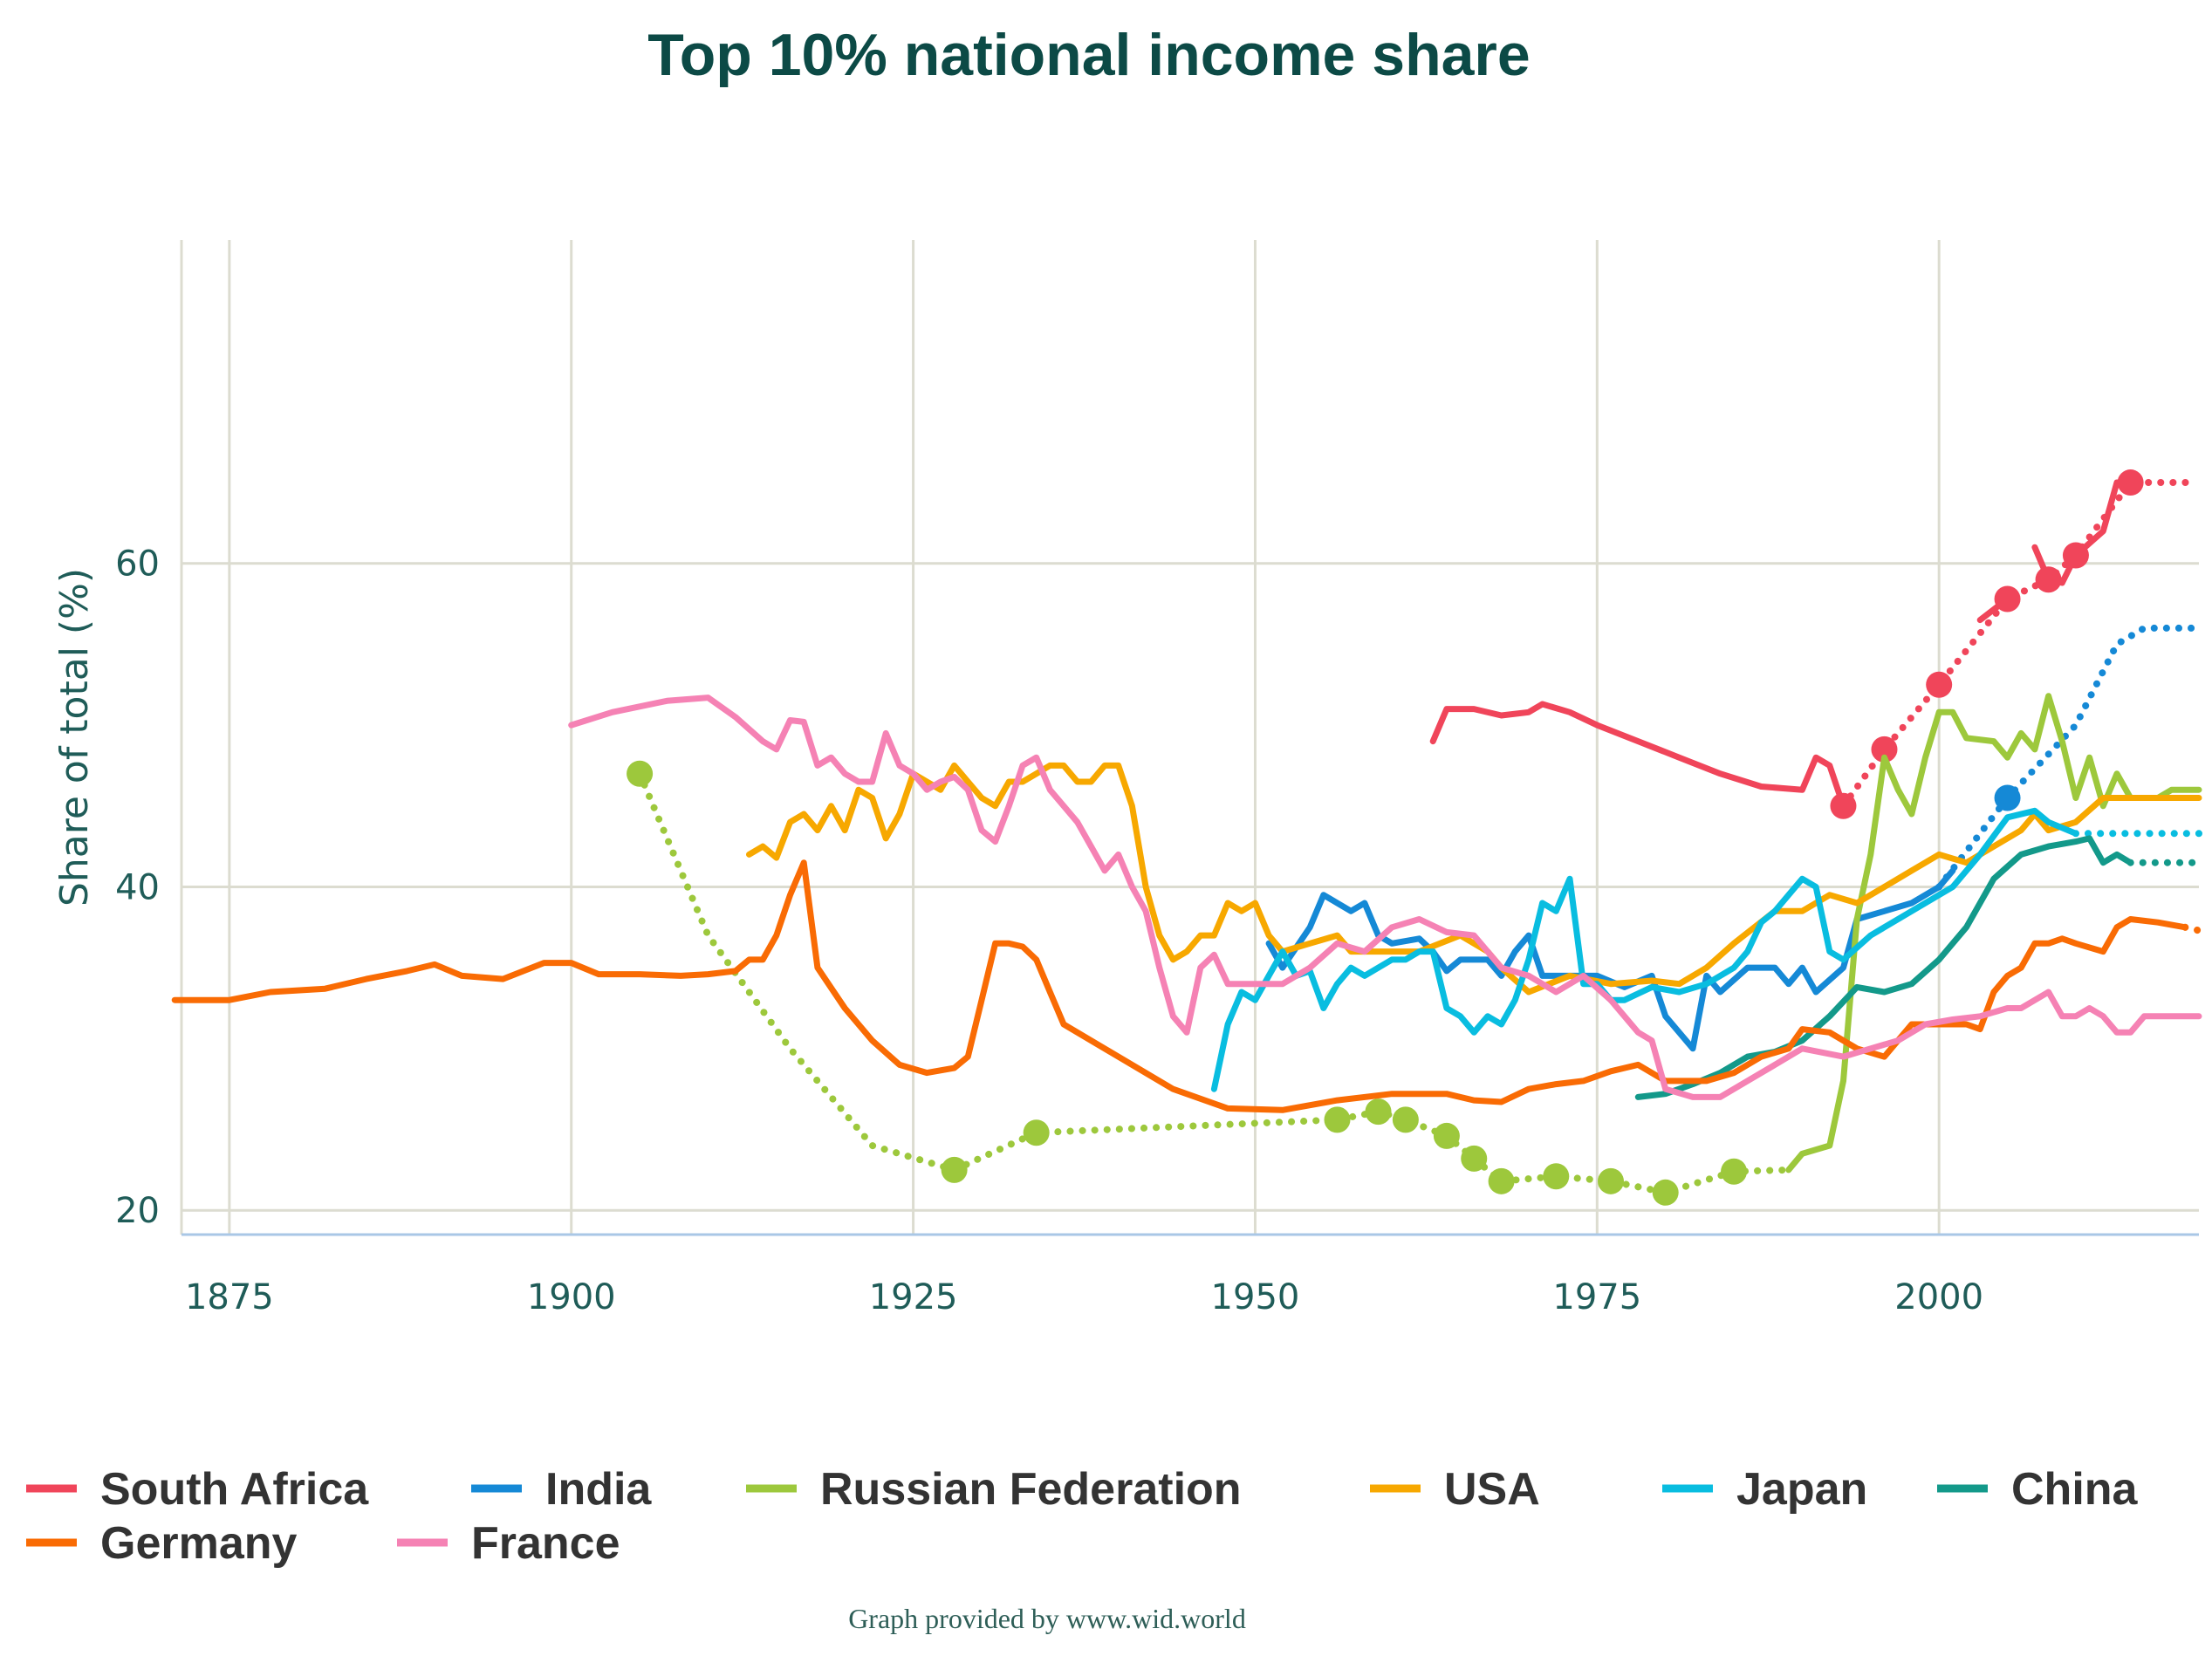  What do you see at coordinates (1812, 644) in the screenshot?
I see `series-south-africa` at bounding box center [1812, 644].